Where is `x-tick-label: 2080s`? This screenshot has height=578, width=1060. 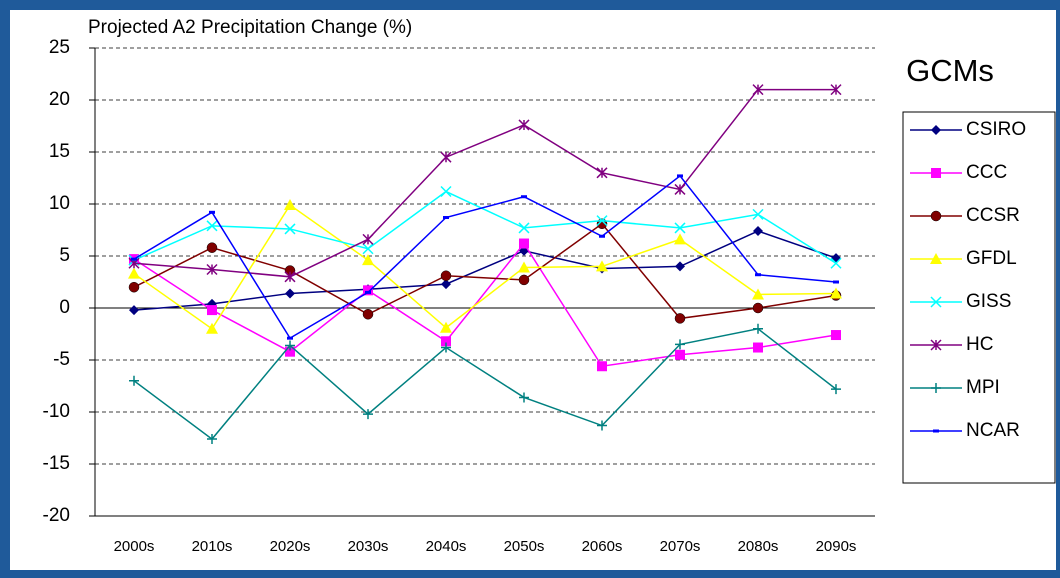
x-tick-label: 2080s is located at coordinates (758, 546).